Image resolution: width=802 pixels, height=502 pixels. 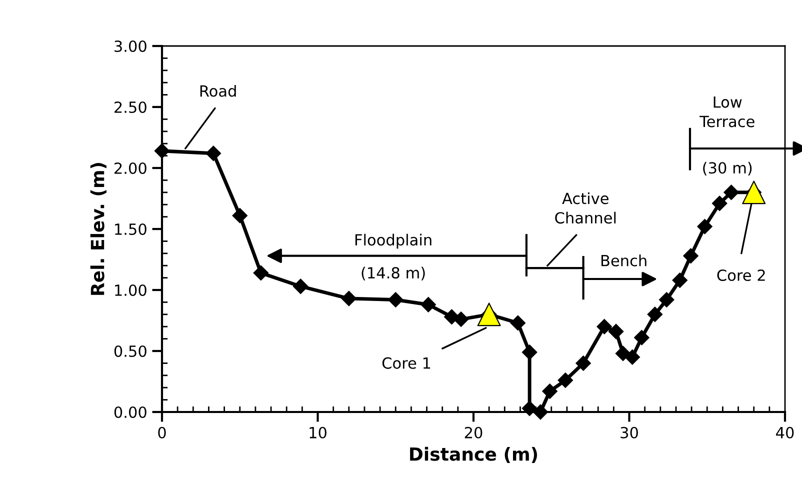 What do you see at coordinates (130, 412) in the screenshot?
I see `y-tick-label: 0.00` at bounding box center [130, 412].